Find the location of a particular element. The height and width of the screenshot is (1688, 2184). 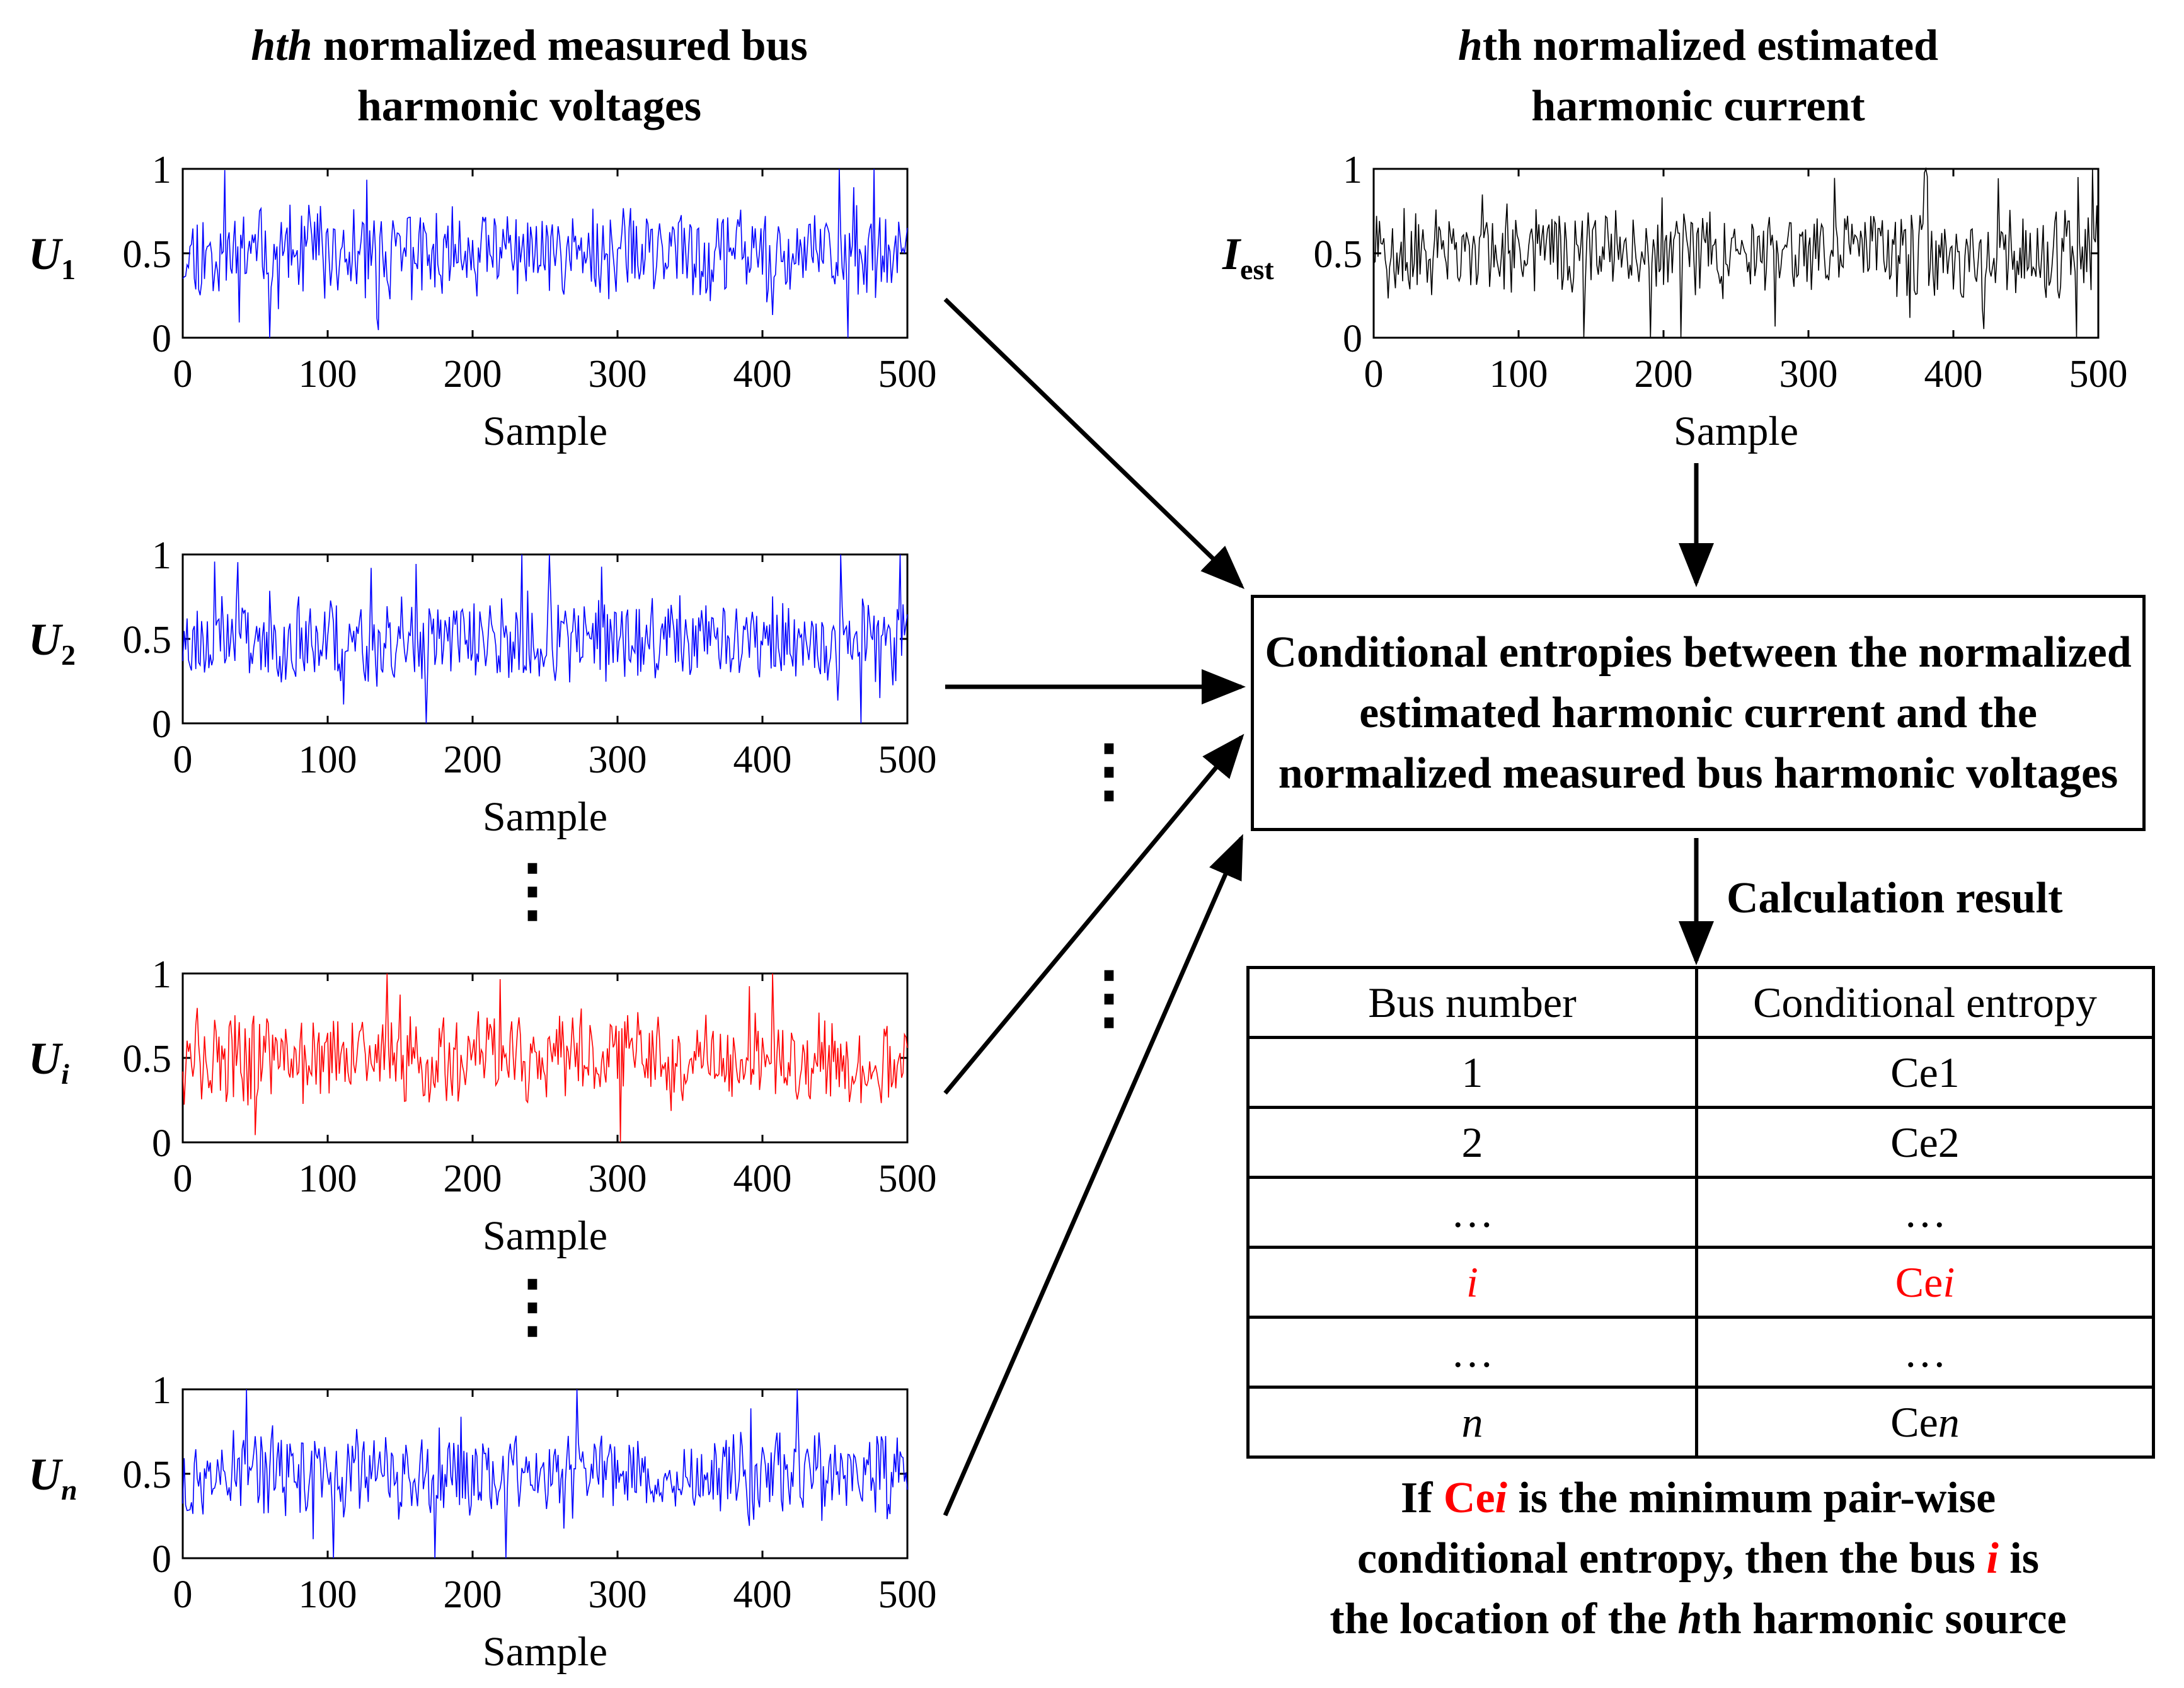

conclusion-l1-b: is the minimum pair-wise is located at coordinates (1751, 1498).